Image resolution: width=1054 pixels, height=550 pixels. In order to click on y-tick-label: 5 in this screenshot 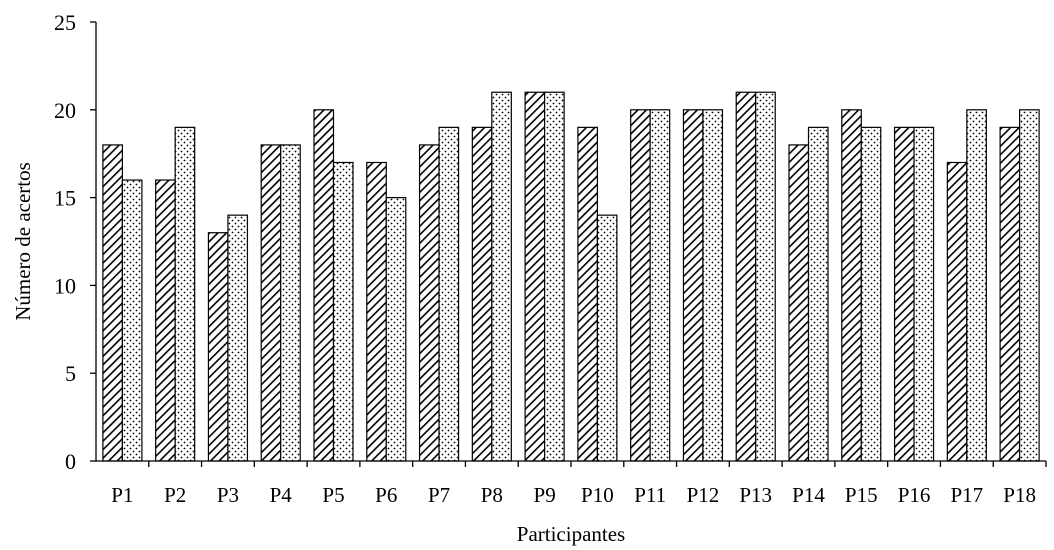, I will do `click(70, 373)`.